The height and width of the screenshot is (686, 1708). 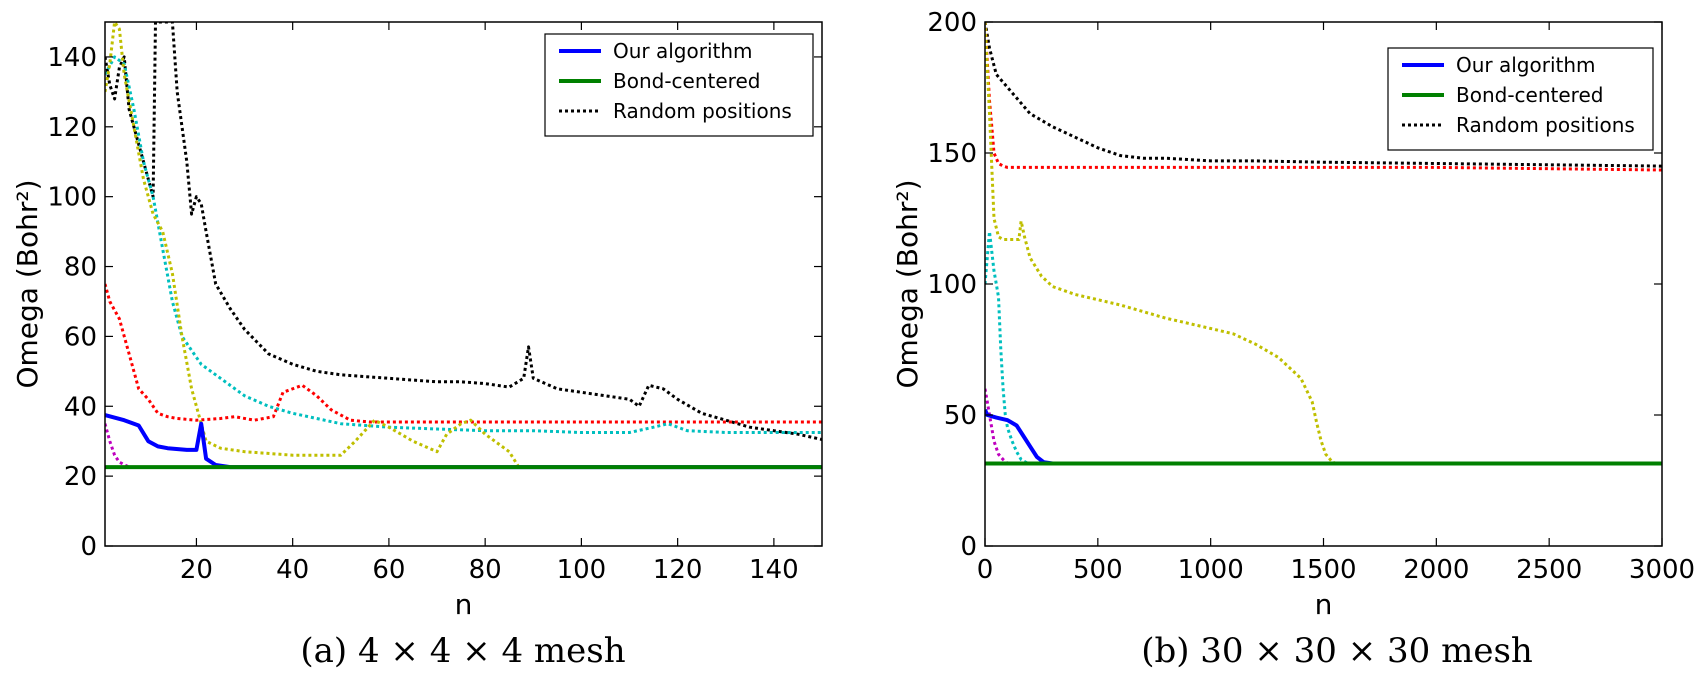 What do you see at coordinates (72, 128) in the screenshot?
I see `y-tick-label: 120` at bounding box center [72, 128].